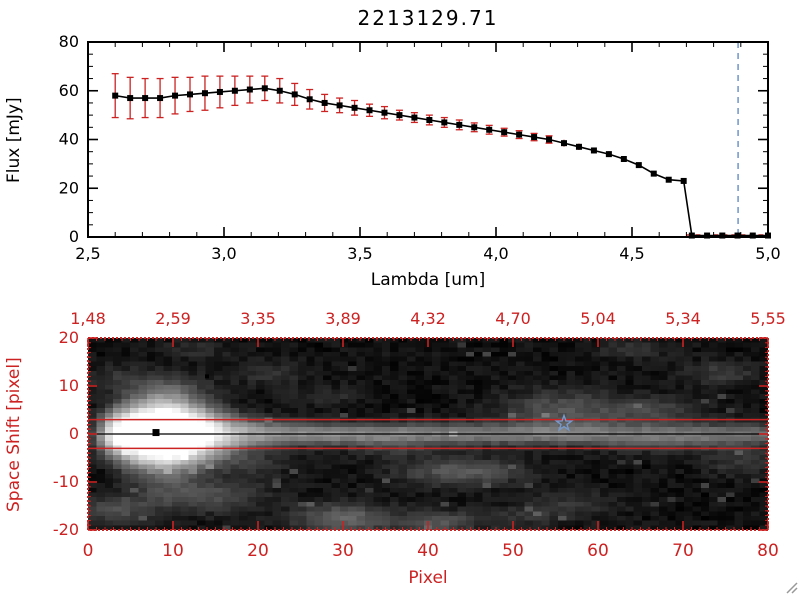 Image resolution: width=800 pixels, height=600 pixels. What do you see at coordinates (495, 253) in the screenshot?
I see `svg-text: 4,0` at bounding box center [495, 253].